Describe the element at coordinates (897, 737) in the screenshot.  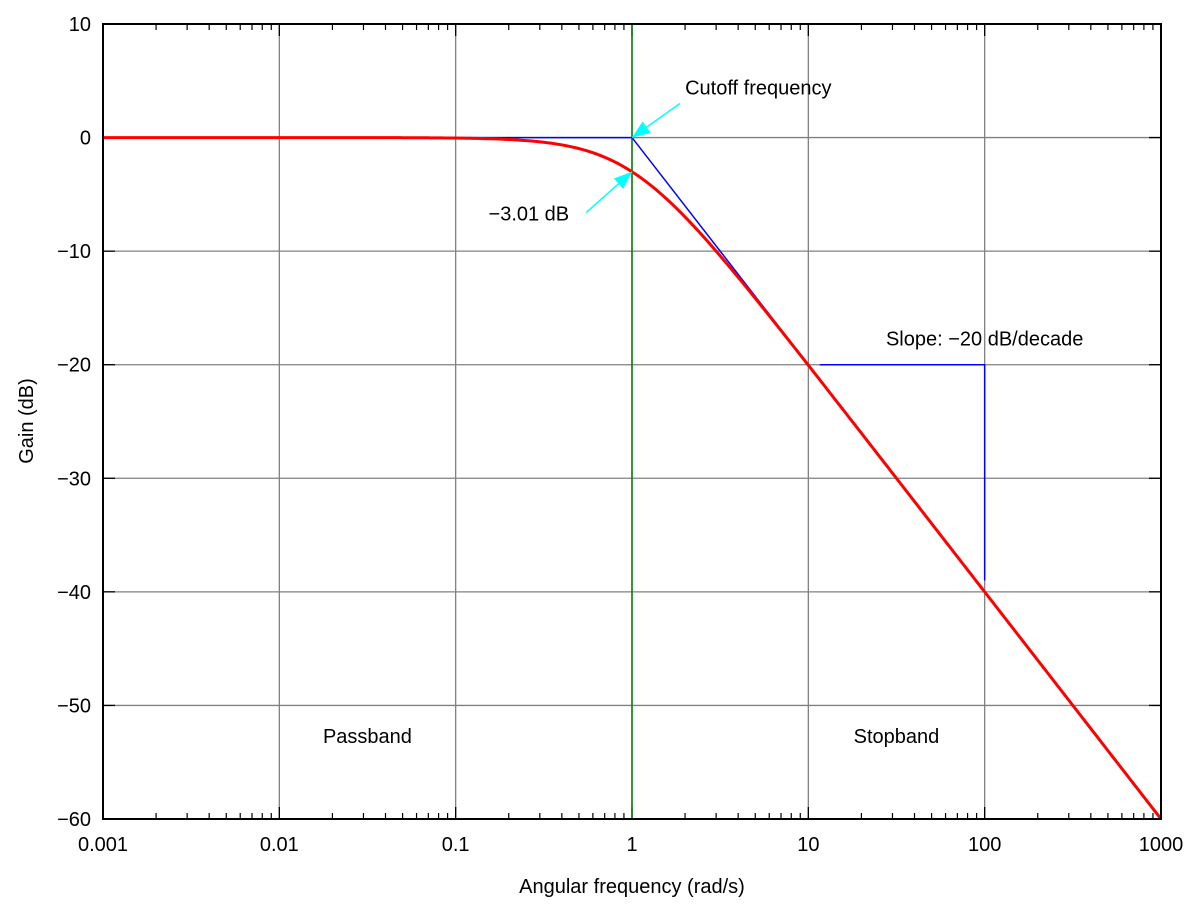
I see `annotation-label: Stopband` at that location.